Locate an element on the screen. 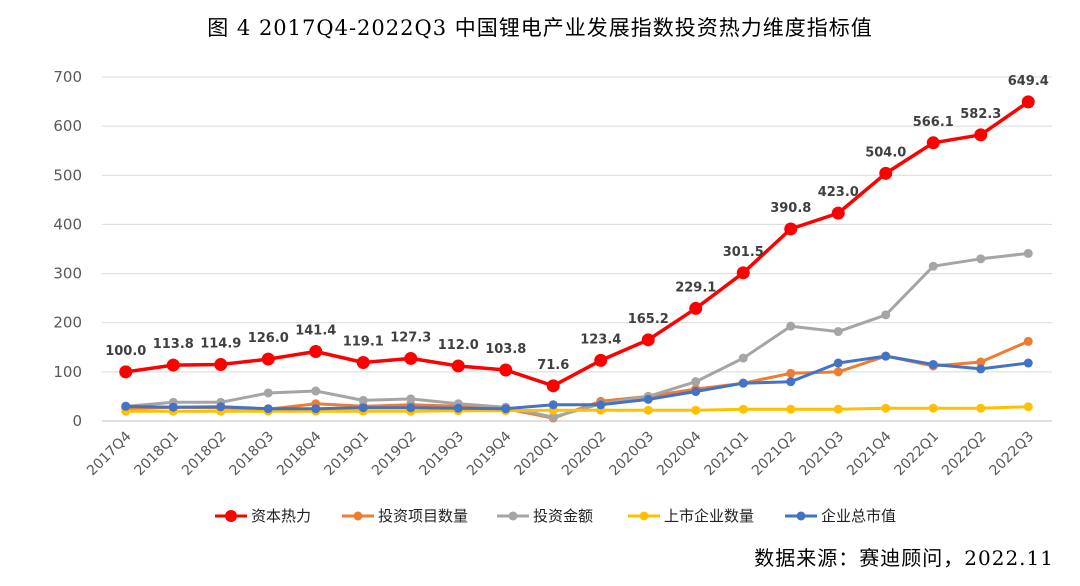  x-tick-label: 2019Q2 is located at coordinates (394, 454).